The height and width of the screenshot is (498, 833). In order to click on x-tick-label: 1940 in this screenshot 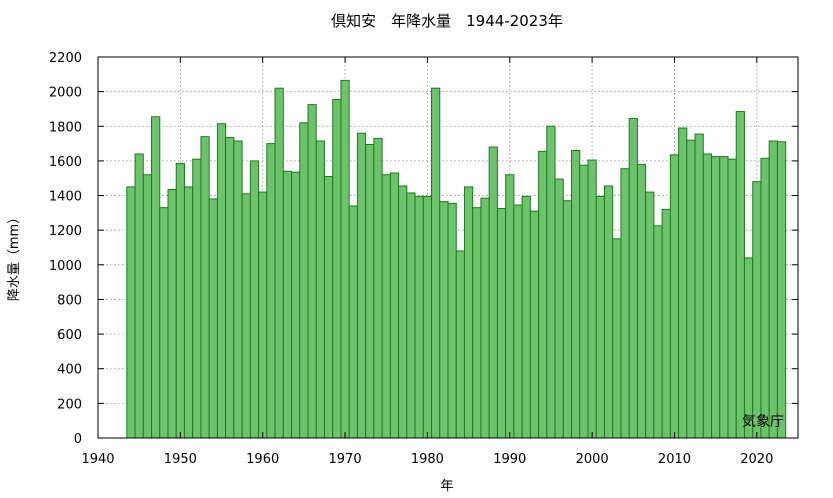, I will do `click(97, 459)`.